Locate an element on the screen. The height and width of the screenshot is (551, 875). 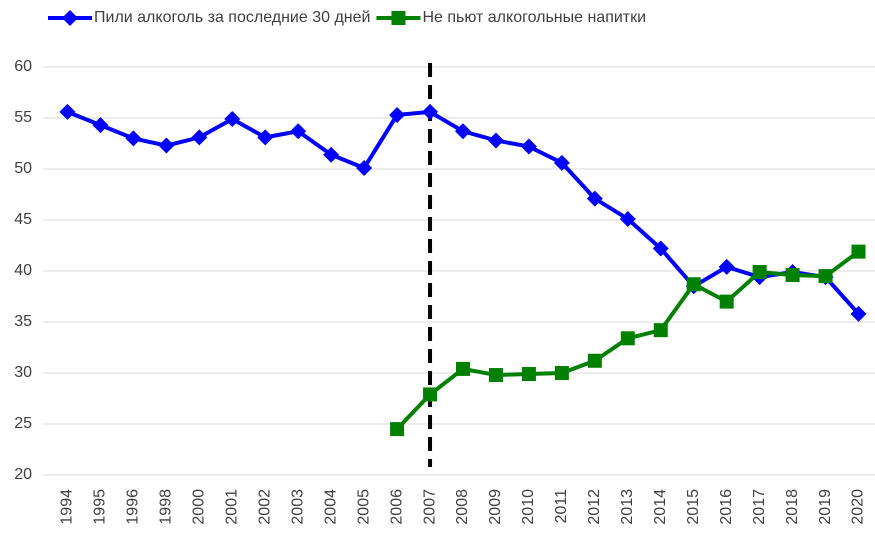
y-tick-label: 20 is located at coordinates (23, 474).